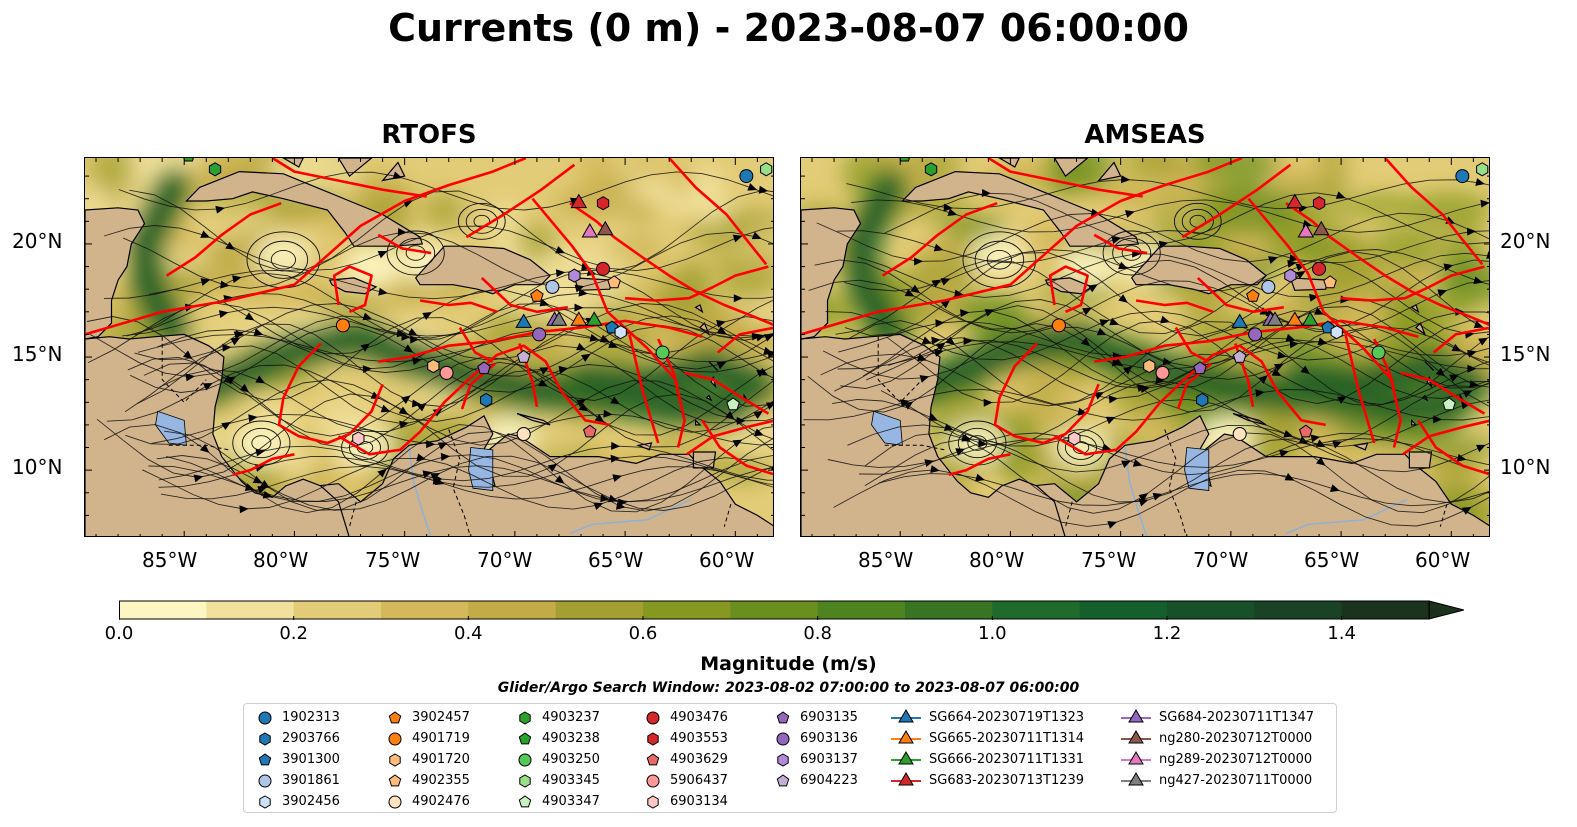 Image resolution: width=1577 pixels, height=827 pixels. I want to click on legend-marker-SG684-20230711T1347, so click(1136, 716).